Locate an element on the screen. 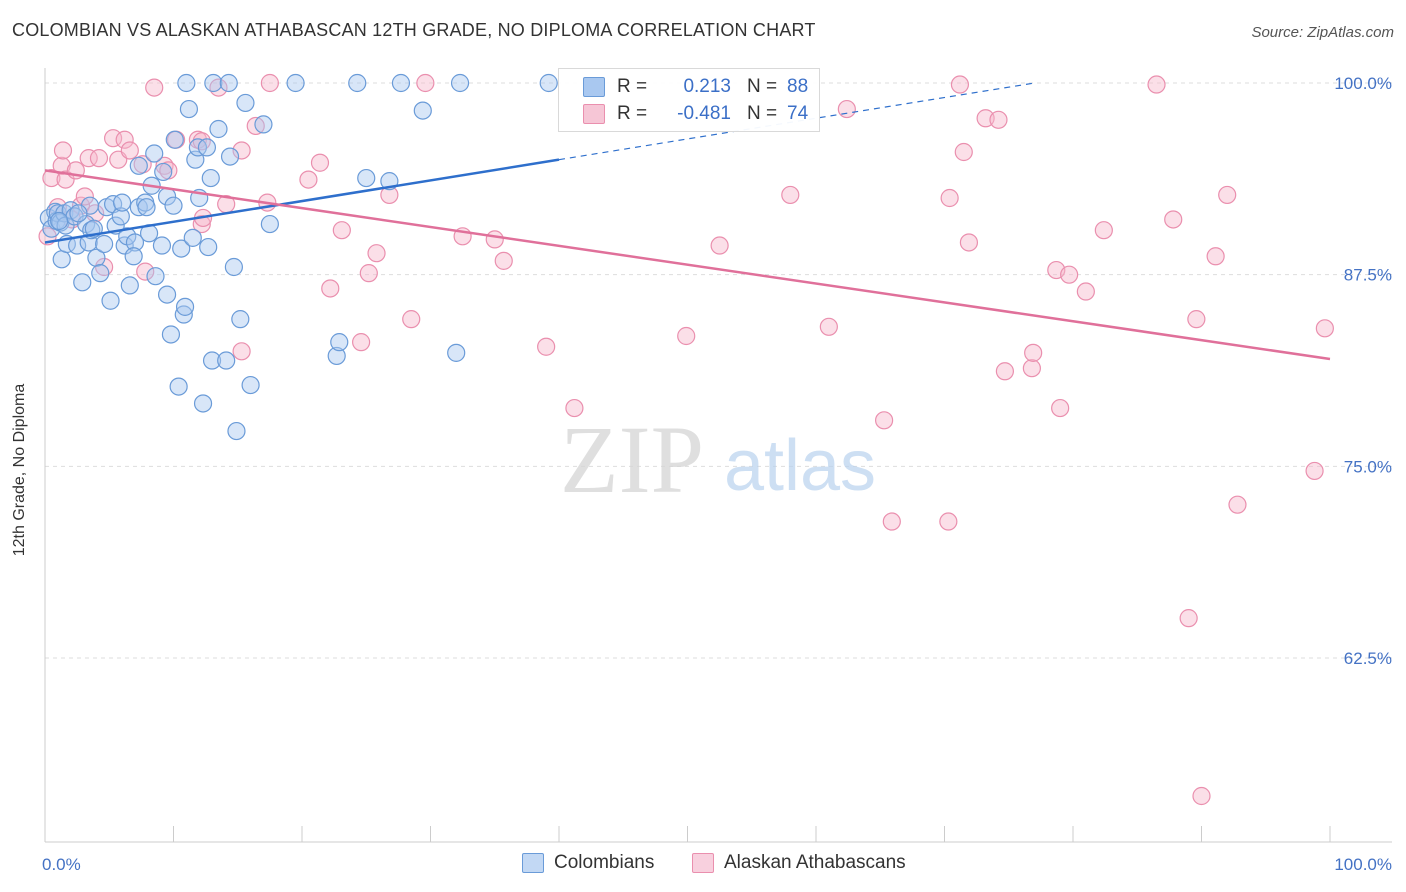 This screenshot has width=1406, height=892. legend-n-value: 74 is located at coordinates (798, 113).